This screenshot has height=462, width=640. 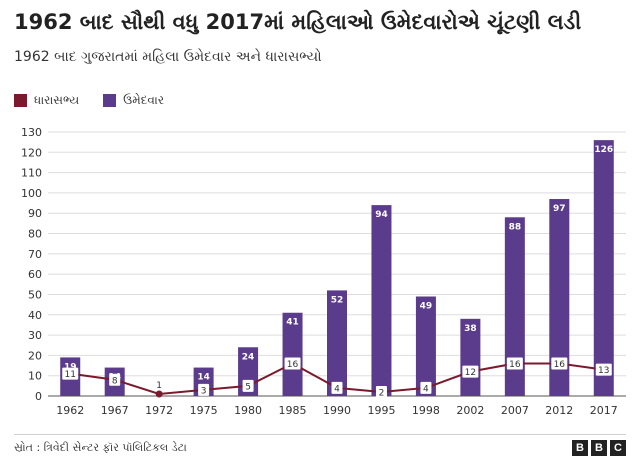 I want to click on y-tick-label-80: 80, so click(x=35, y=234).